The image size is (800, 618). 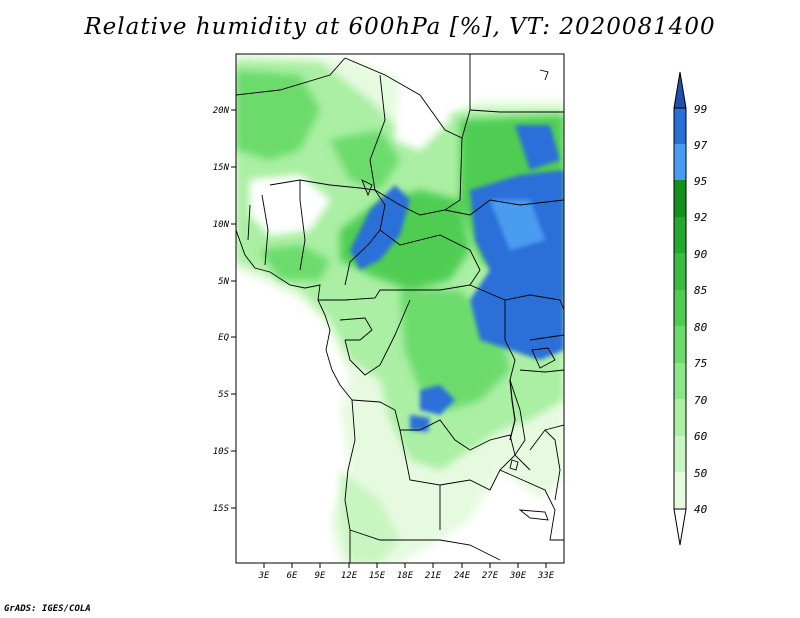 What do you see at coordinates (223, 282) in the screenshot?
I see `lat-label: 5N` at bounding box center [223, 282].